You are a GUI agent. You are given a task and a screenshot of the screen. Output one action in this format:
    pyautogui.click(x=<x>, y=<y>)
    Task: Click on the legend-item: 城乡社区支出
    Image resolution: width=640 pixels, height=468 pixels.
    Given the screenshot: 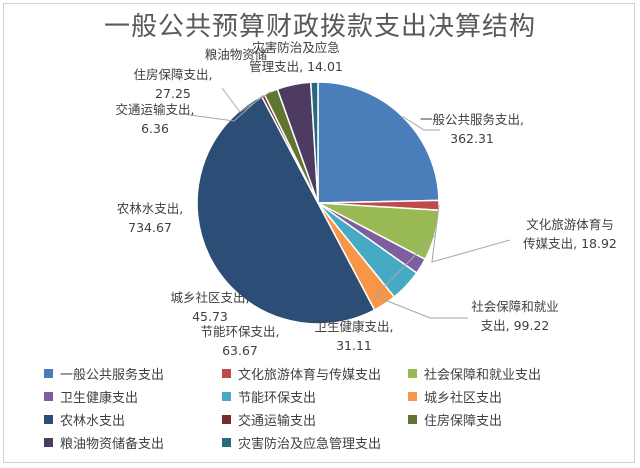 What is the action you would take?
    pyautogui.click(x=498, y=396)
    